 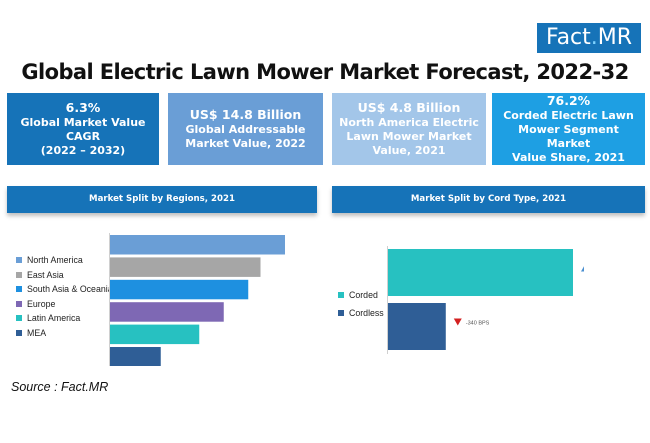 What do you see at coordinates (409, 122) in the screenshot?
I see `stat-label: North America Electric` at bounding box center [409, 122].